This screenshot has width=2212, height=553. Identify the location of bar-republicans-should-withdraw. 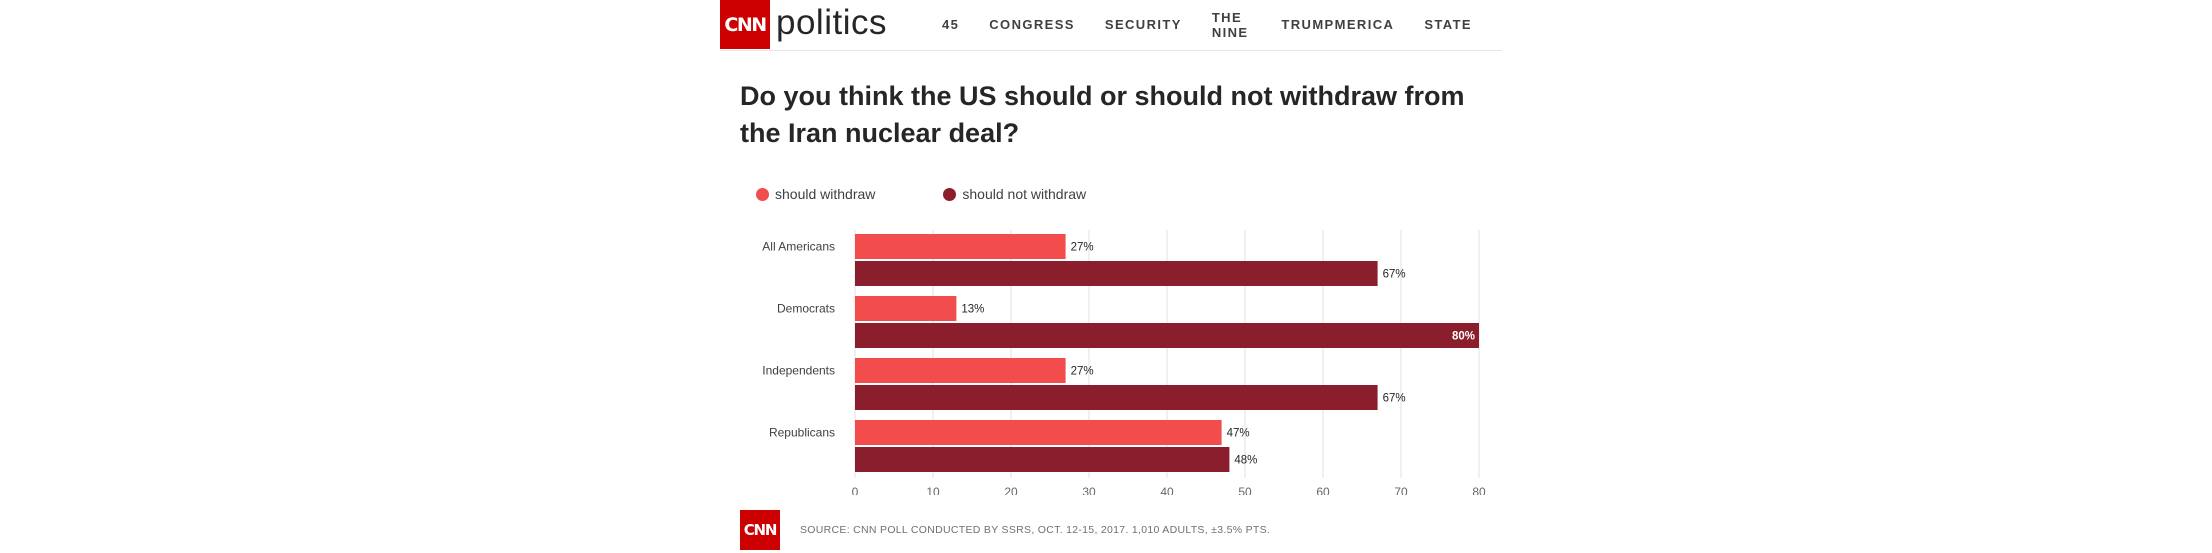
(1038, 432).